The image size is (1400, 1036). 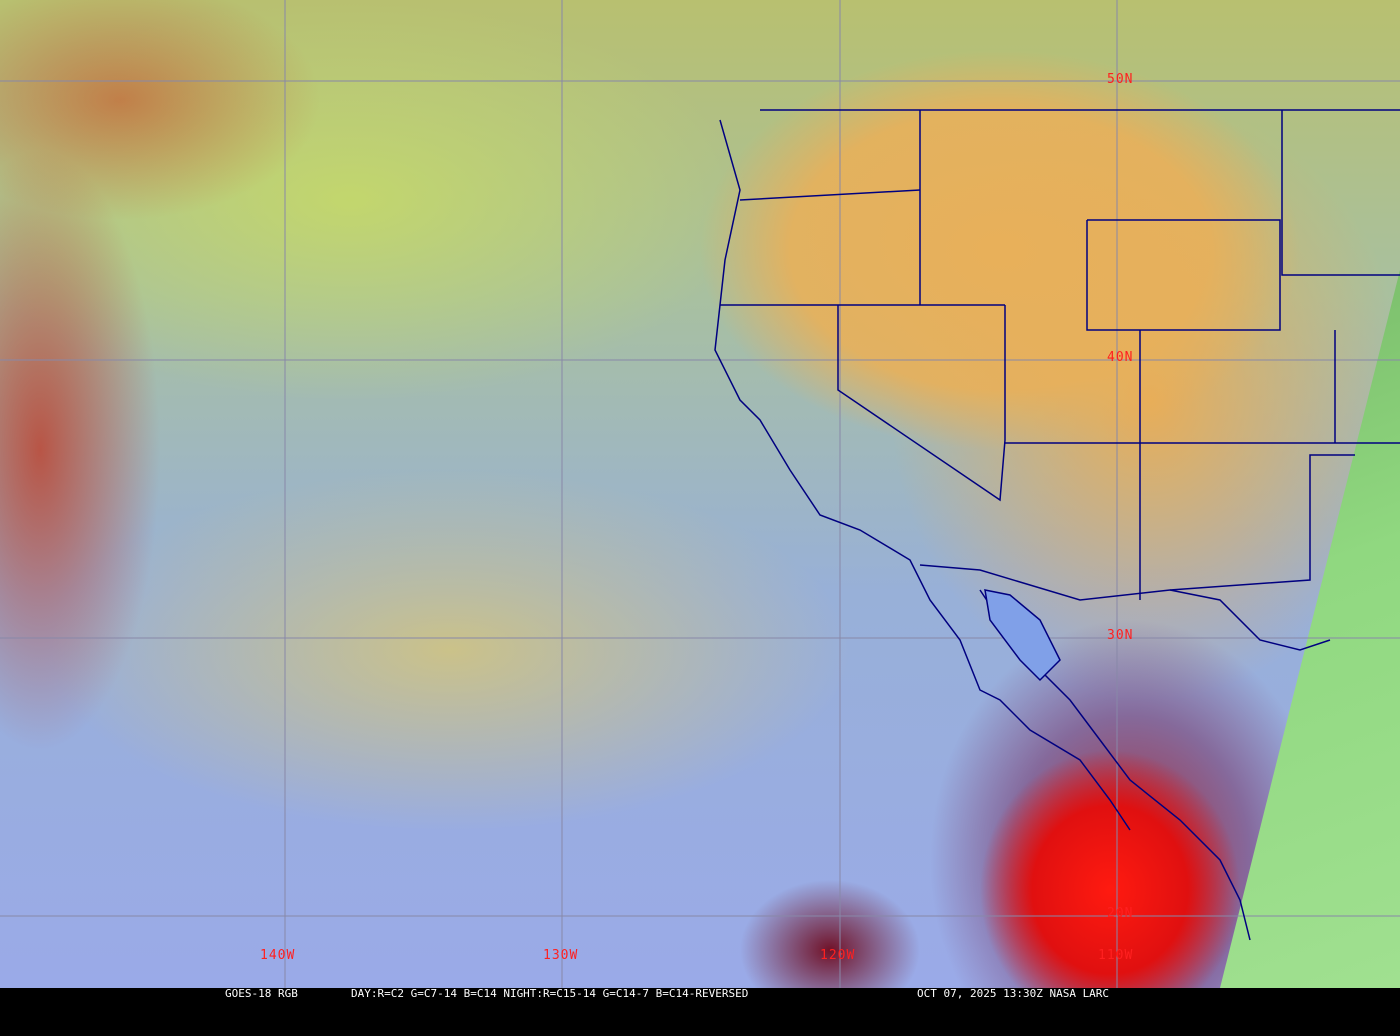 I want to click on montana-border, so click(x=1340, y=193).